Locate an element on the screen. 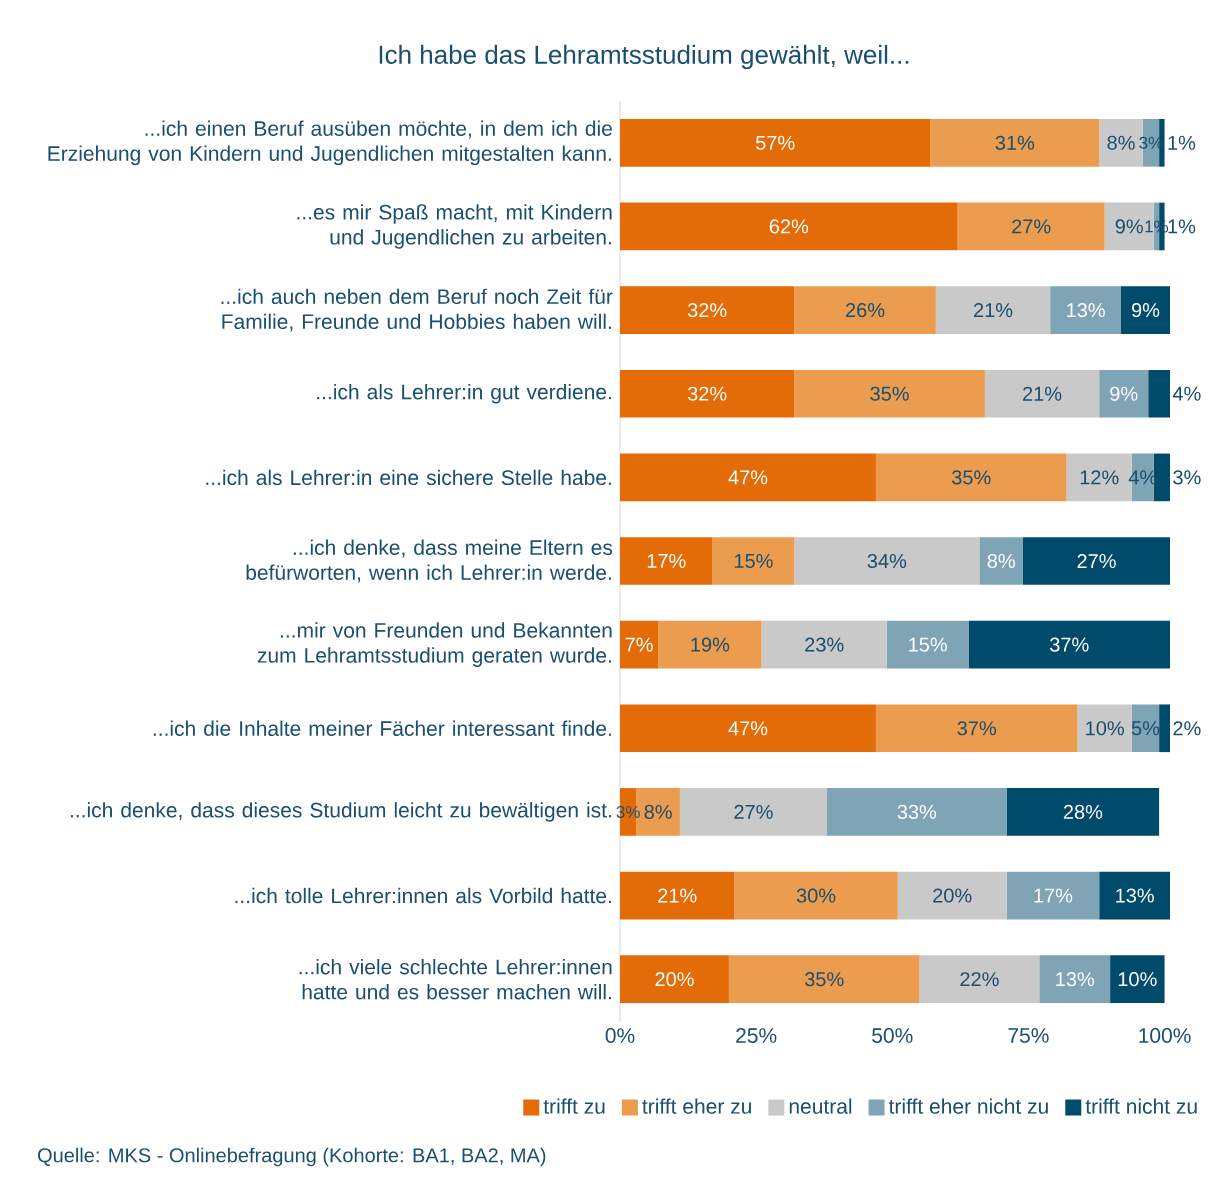  data-label: 28% is located at coordinates (1083, 811).